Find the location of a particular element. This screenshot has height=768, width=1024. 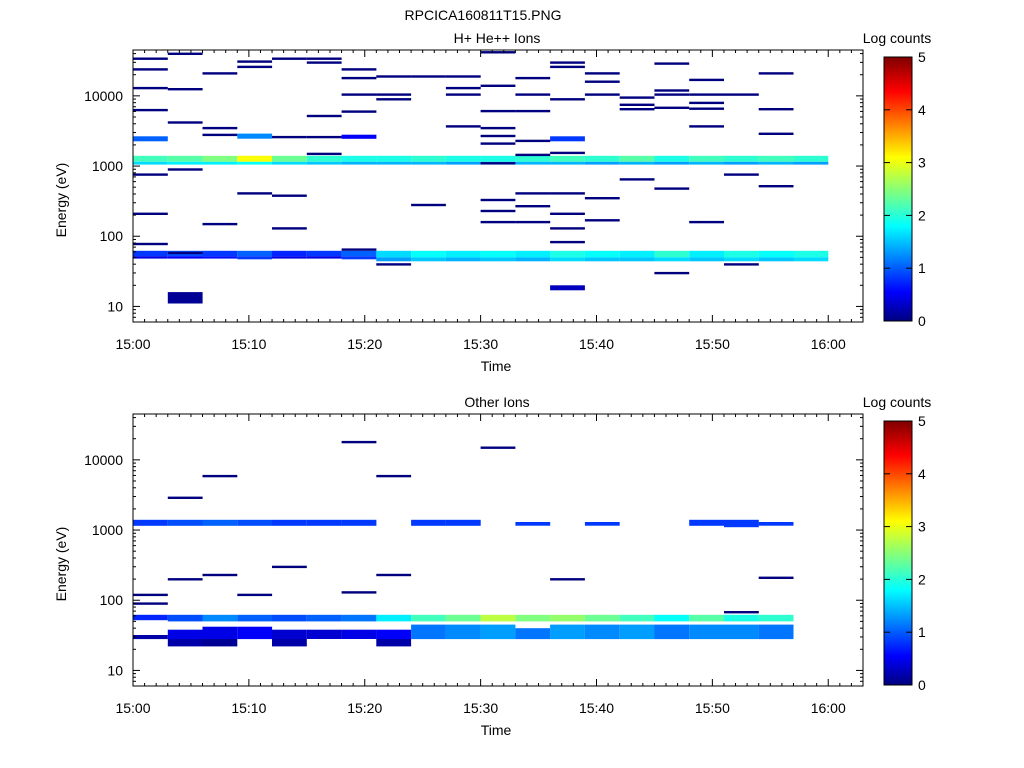

x-axis-label: Time is located at coordinates (496, 366).